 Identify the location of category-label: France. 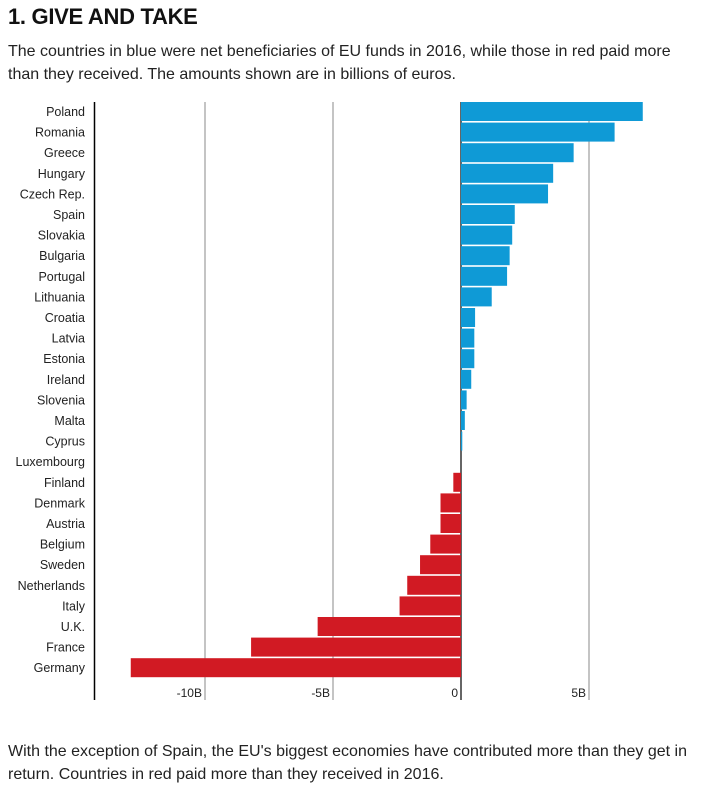
(65, 648).